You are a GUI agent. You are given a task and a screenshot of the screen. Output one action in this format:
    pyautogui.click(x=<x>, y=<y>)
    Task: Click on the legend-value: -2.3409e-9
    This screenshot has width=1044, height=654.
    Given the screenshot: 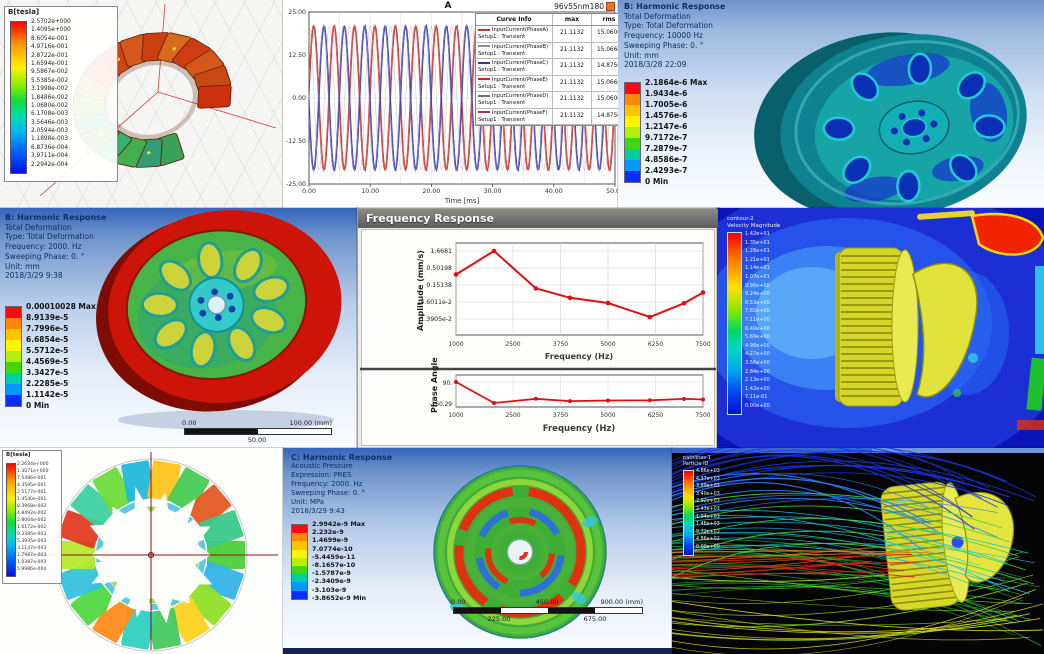 What is the action you would take?
    pyautogui.click(x=331, y=581)
    